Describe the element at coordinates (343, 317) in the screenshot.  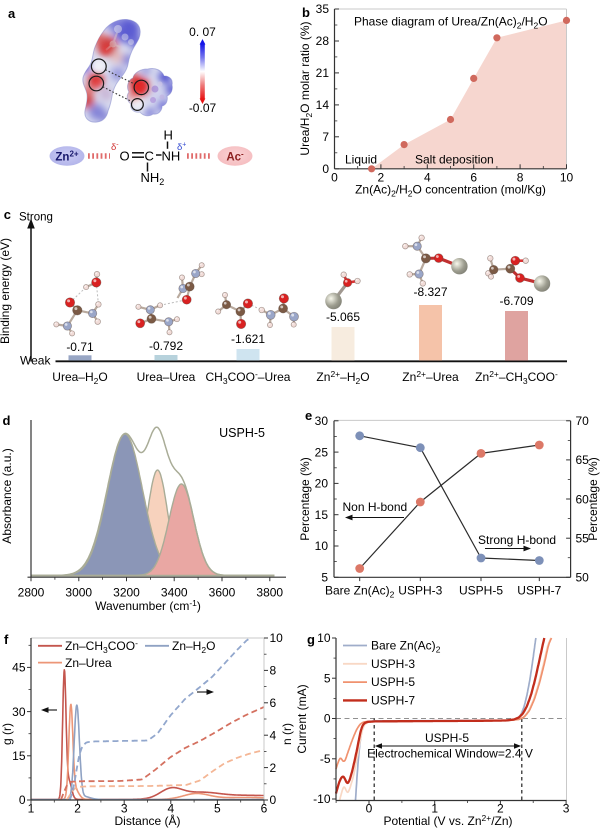
I see `svg-text: -5.065` at that location.